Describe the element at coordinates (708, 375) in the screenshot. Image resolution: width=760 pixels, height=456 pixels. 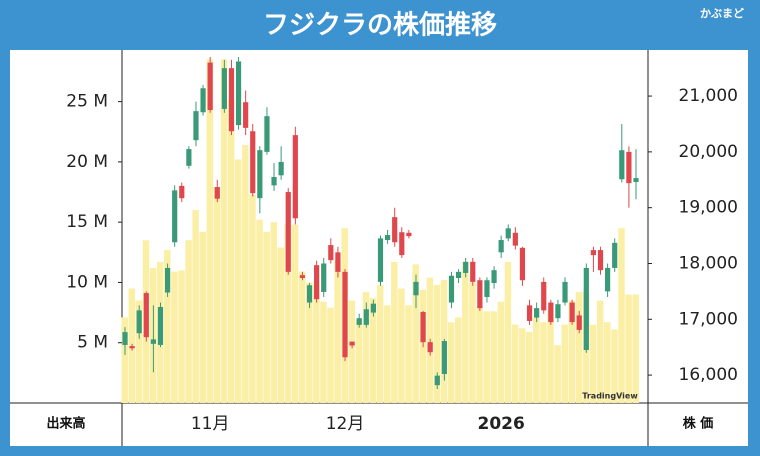
I see `y2-tick-label: 16,000` at that location.